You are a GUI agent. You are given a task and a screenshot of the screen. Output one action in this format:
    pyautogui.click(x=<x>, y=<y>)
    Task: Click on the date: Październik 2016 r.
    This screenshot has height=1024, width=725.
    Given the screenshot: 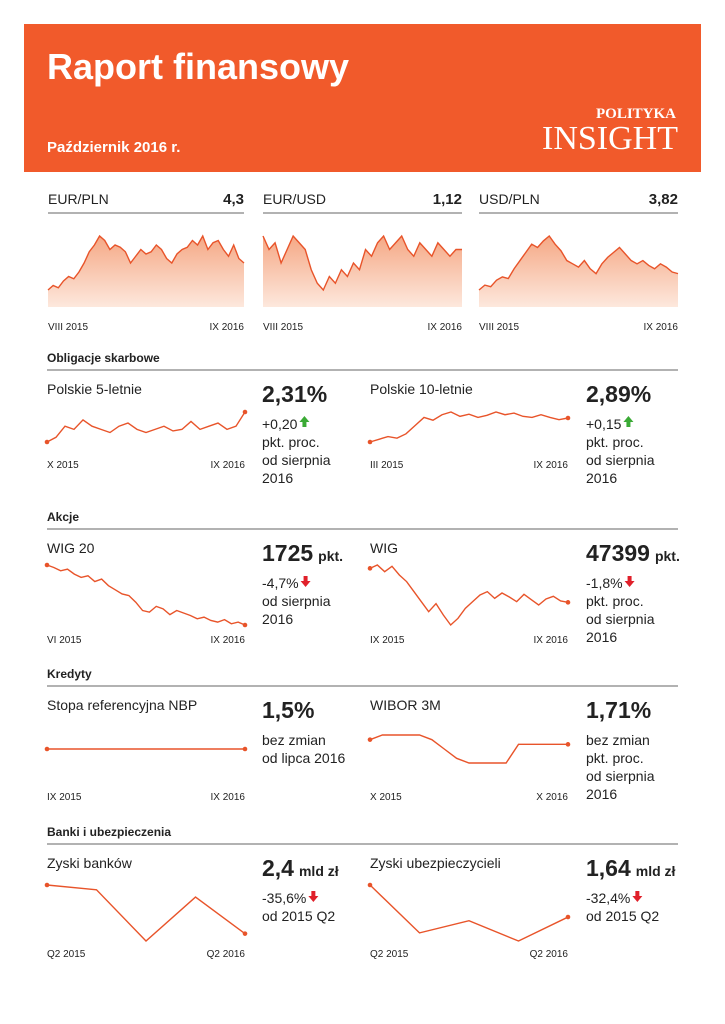 What is the action you would take?
    pyautogui.click(x=113, y=147)
    